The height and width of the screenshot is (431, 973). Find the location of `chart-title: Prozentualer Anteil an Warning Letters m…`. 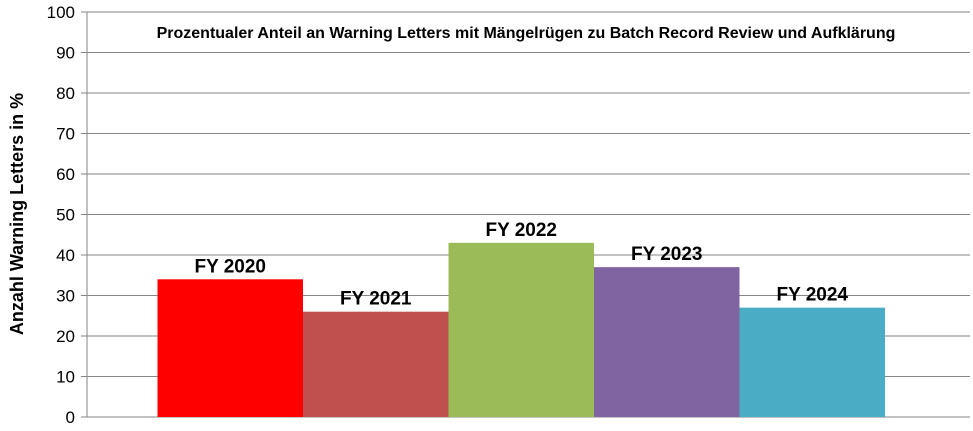

chart-title: Prozentualer Anteil an Warning Letters m… is located at coordinates (526, 33).